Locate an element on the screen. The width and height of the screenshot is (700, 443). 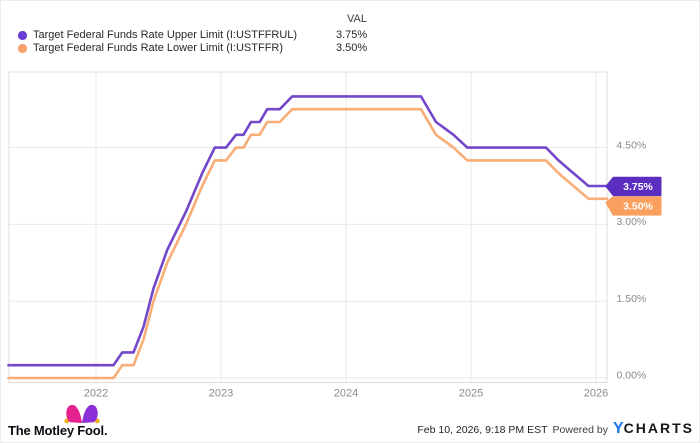
chart-timestamp: Feb 10, 2026, 9:18 PM EST is located at coordinates (482, 430).